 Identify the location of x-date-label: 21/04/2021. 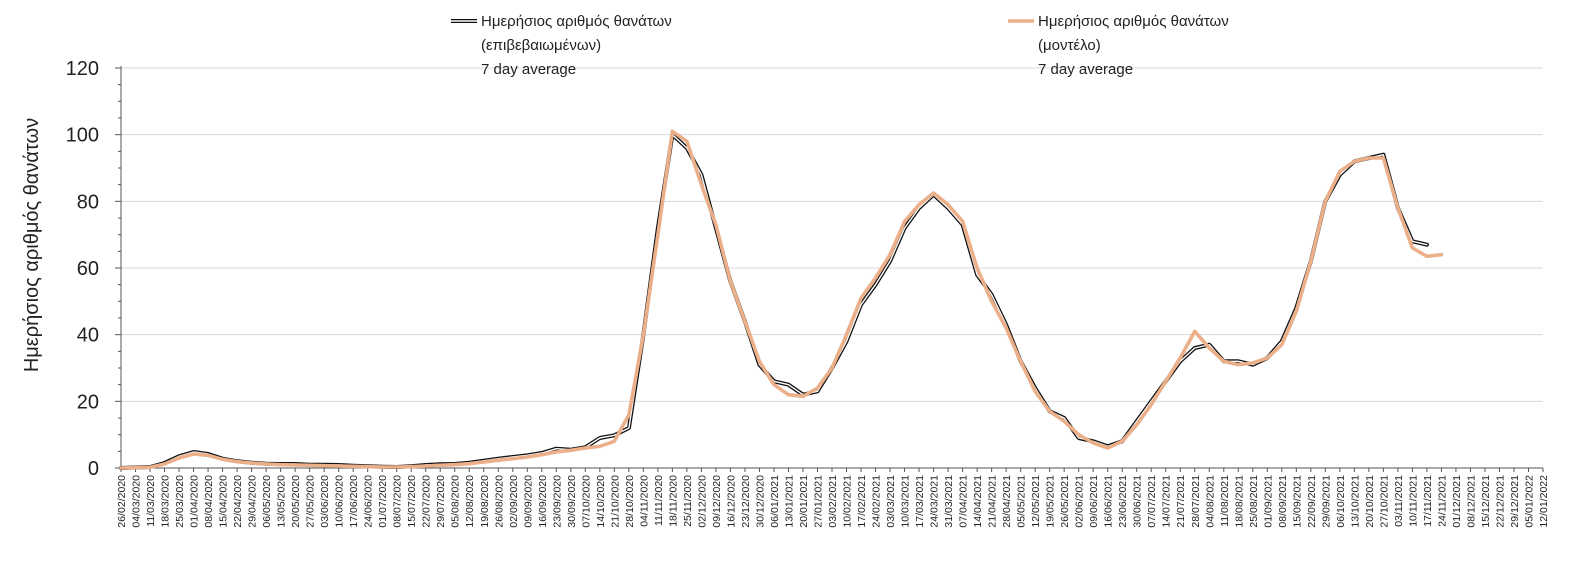
(993, 501).